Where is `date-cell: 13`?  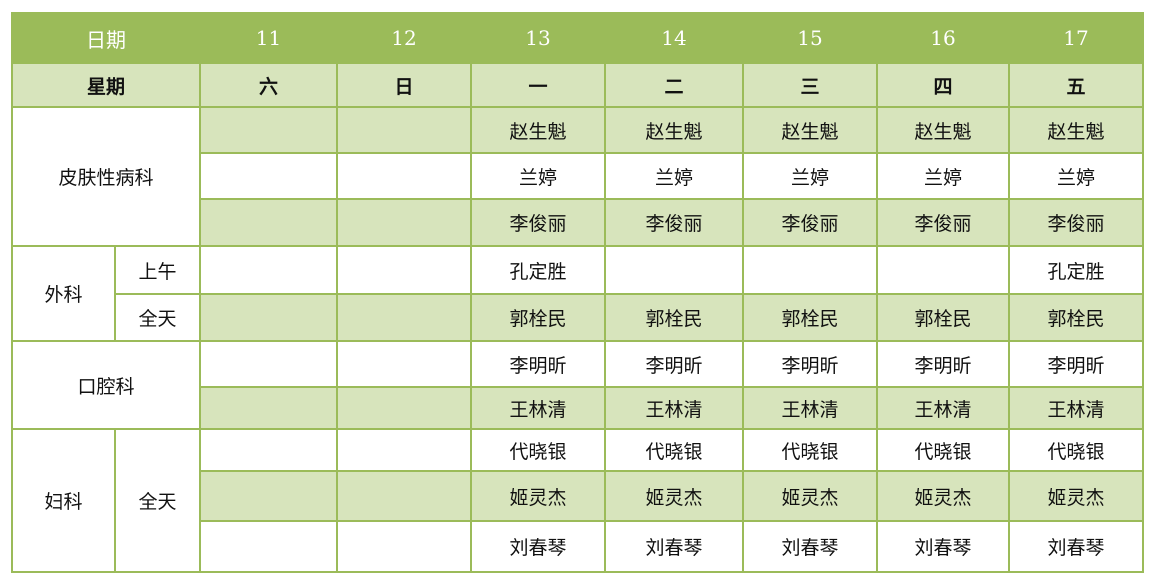
date-cell: 13 is located at coordinates (538, 38).